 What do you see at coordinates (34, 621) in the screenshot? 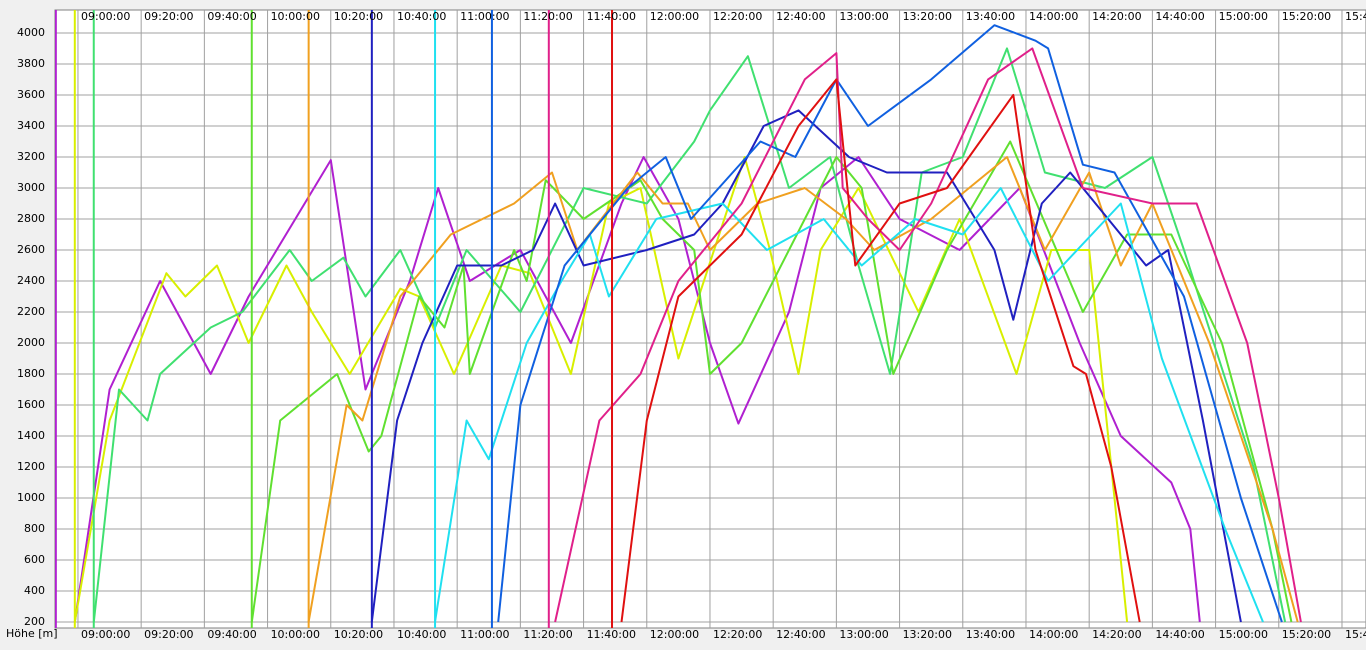
I see `y-tick-label: 200` at bounding box center [34, 621].